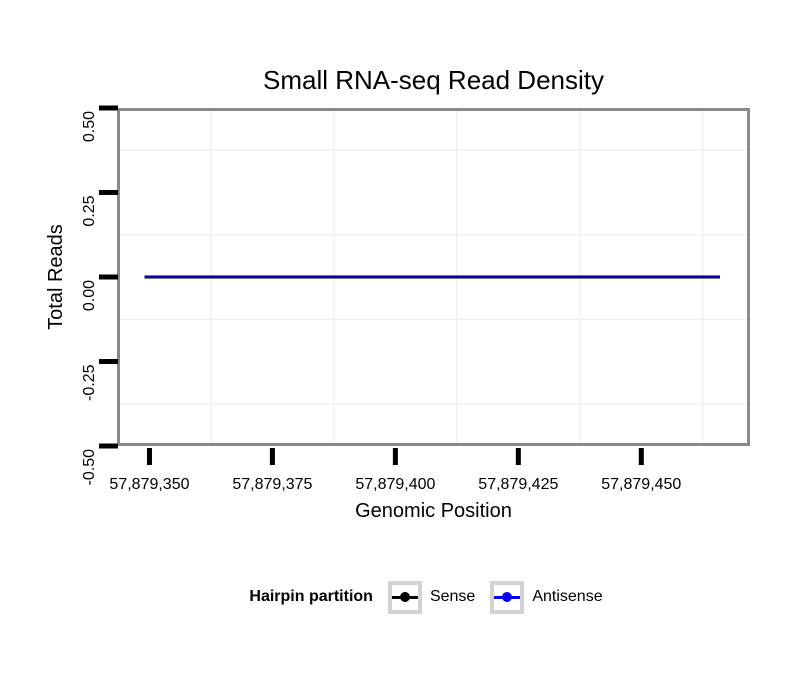 Image resolution: width=810 pixels, height=690 pixels. I want to click on x-tick-label: 57,879,375, so click(272, 484).